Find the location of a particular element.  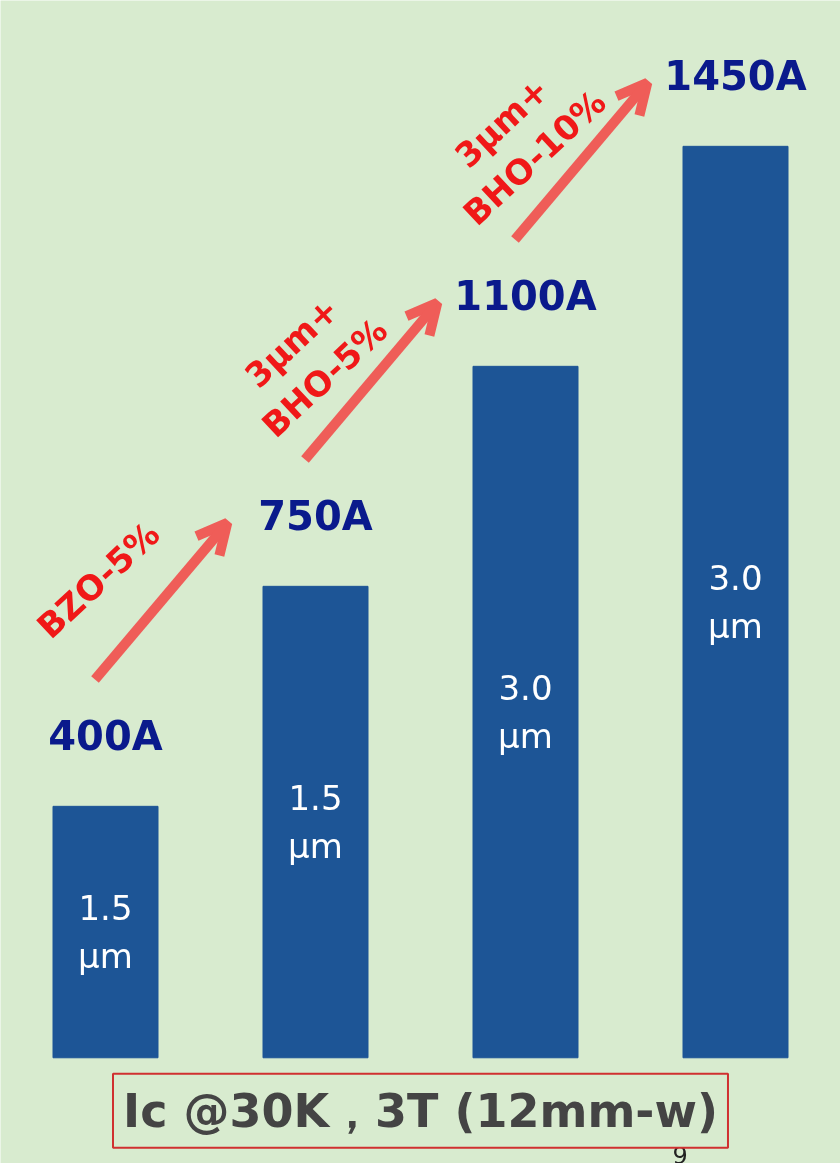

data-label: 1450A is located at coordinates (735, 75).